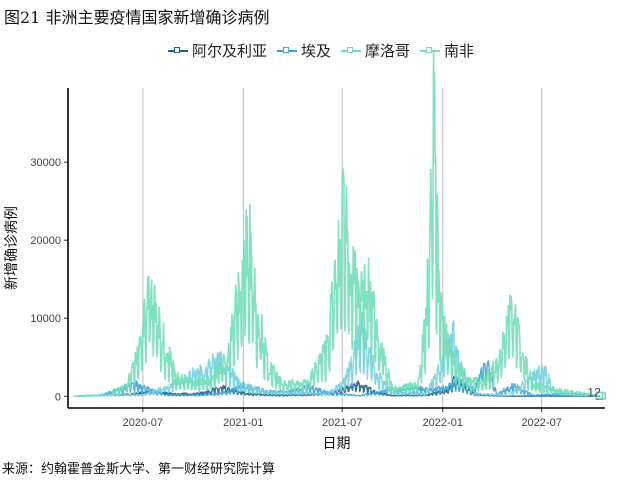 This screenshot has width=640, height=480. What do you see at coordinates (45, 319) in the screenshot?
I see `y-tick-label-1: 10000` at bounding box center [45, 319].